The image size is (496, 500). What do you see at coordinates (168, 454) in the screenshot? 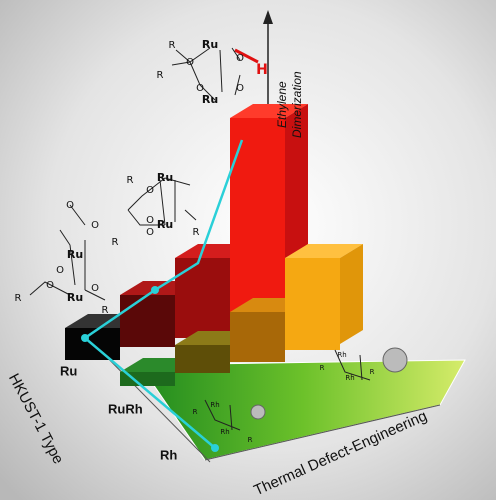
I see `row-label: Rh` at bounding box center [168, 454].